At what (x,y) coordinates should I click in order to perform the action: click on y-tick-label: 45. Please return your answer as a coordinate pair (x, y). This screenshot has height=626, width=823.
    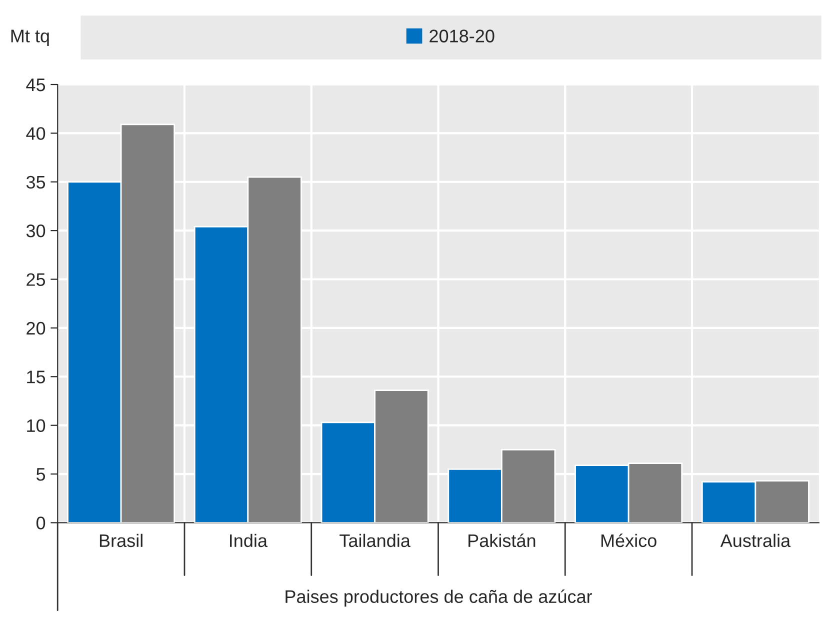
    Looking at the image, I should click on (36, 85).